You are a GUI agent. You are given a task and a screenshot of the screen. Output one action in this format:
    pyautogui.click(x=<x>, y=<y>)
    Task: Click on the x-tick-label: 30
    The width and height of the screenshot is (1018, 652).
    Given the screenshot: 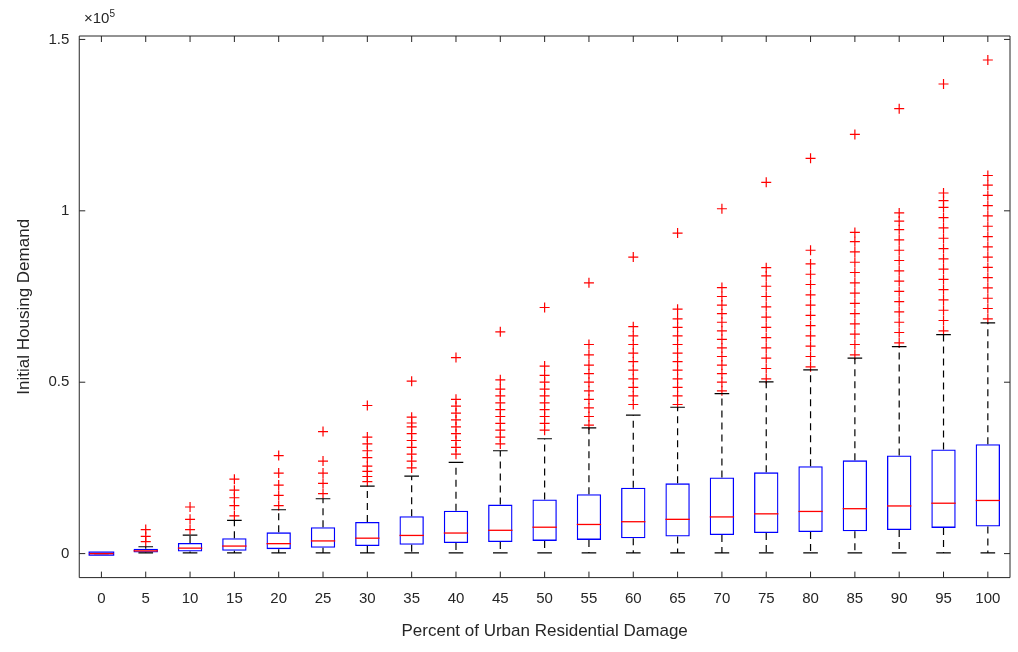 What is the action you would take?
    pyautogui.click(x=367, y=597)
    